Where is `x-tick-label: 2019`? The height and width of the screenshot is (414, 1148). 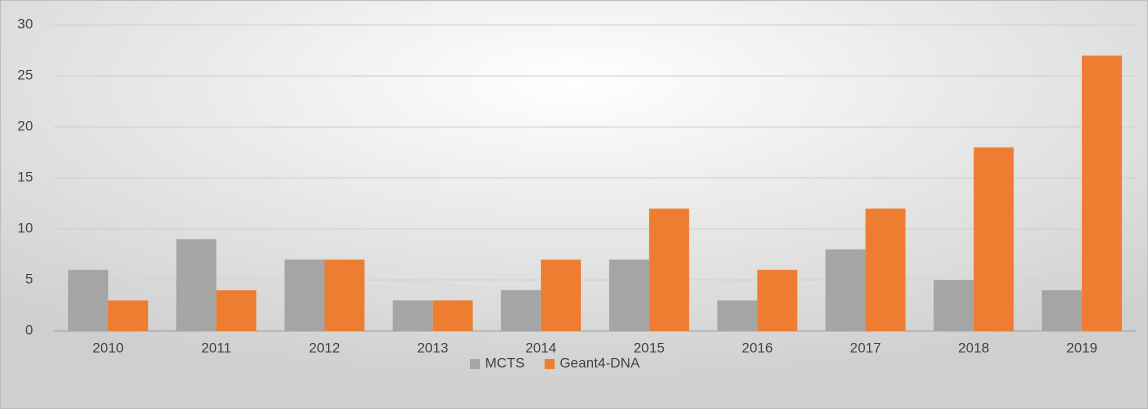
x-tick-label: 2019 is located at coordinates (1081, 348).